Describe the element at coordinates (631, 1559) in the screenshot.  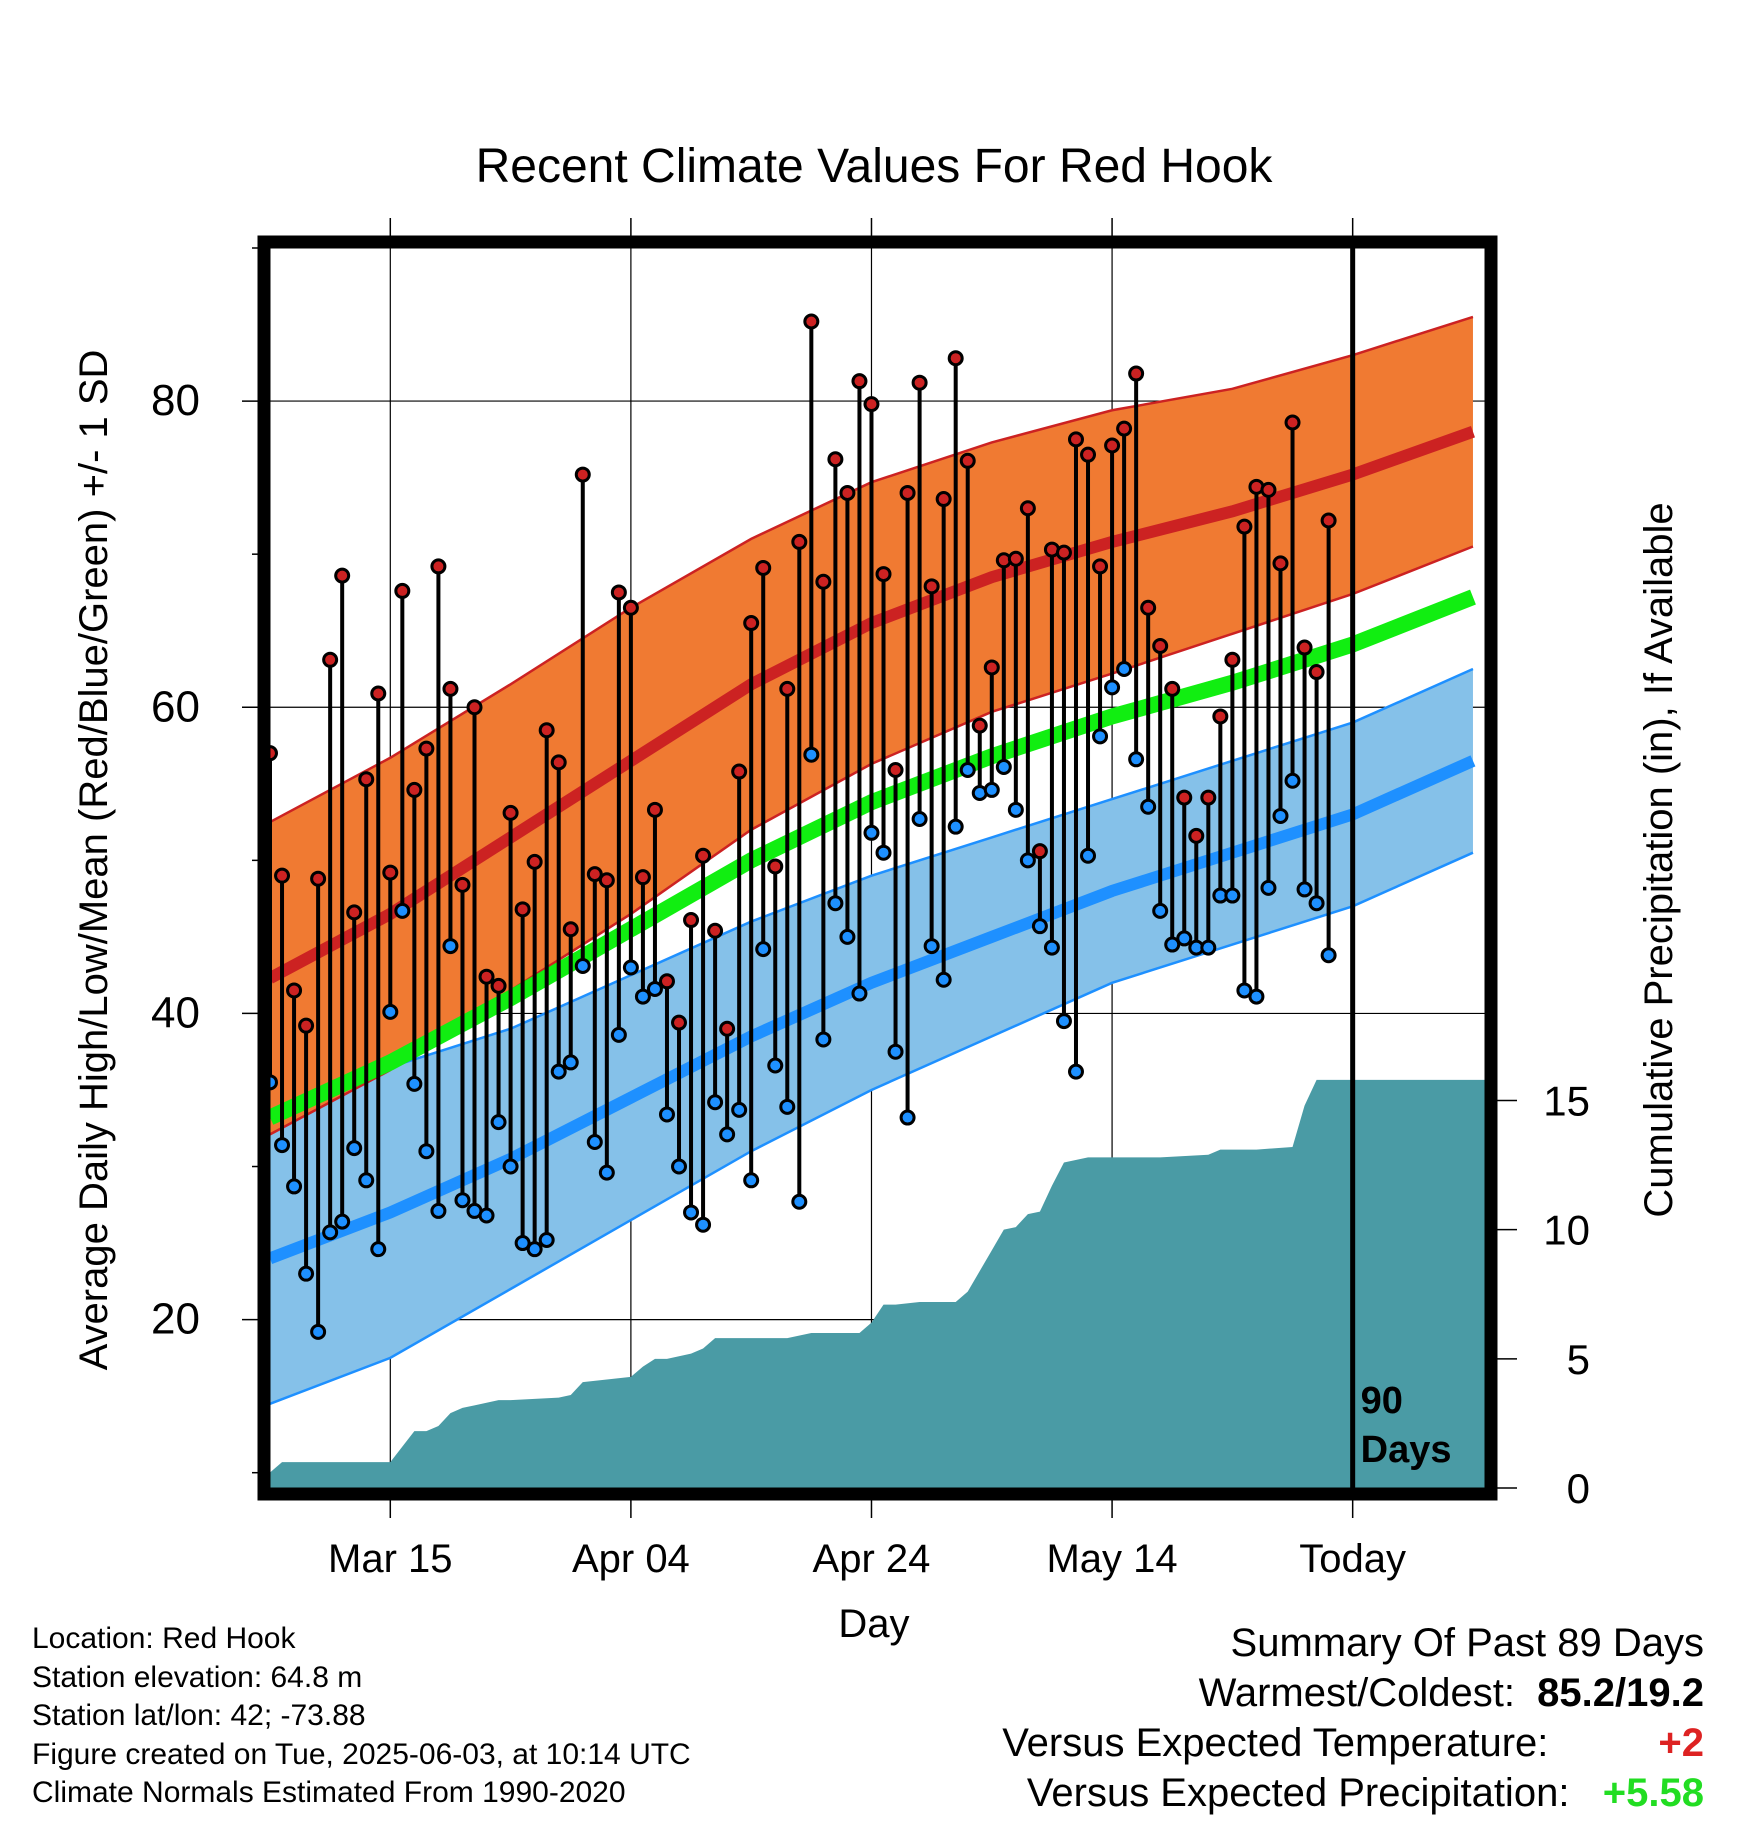
I see `x-tick-label: Apr 04` at that location.